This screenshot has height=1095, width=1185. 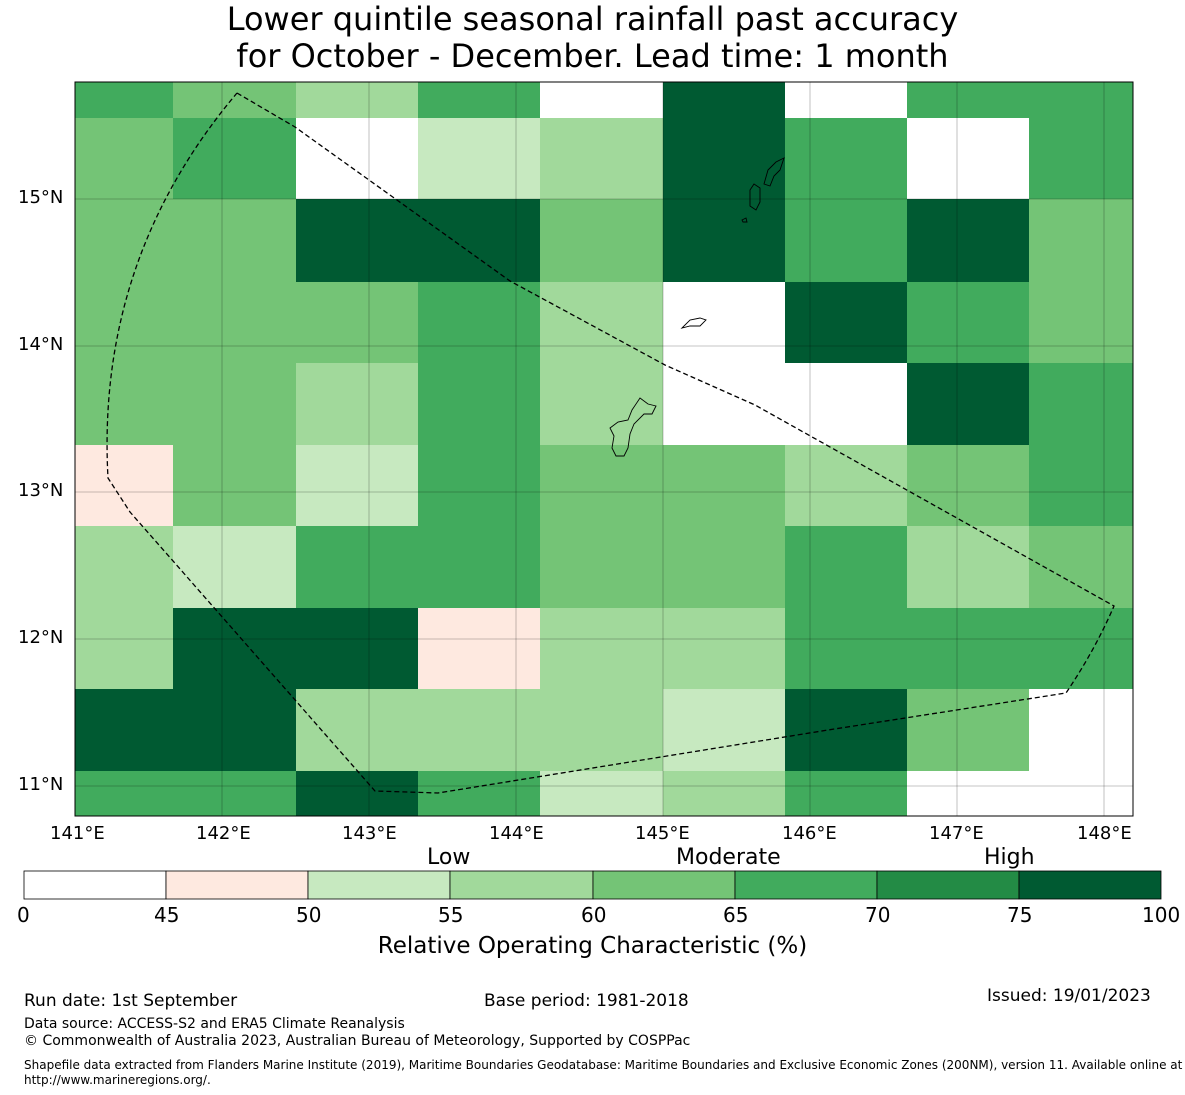 What do you see at coordinates (41, 784) in the screenshot?
I see `lat-label-11n: 11°N` at bounding box center [41, 784].